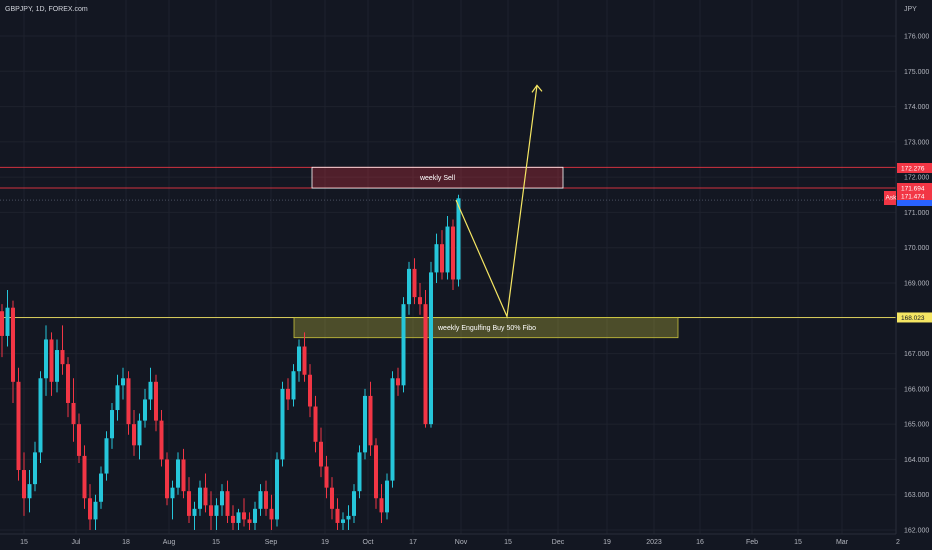 The height and width of the screenshot is (550, 932). I want to click on price-tag-label: 172.276, so click(913, 169).